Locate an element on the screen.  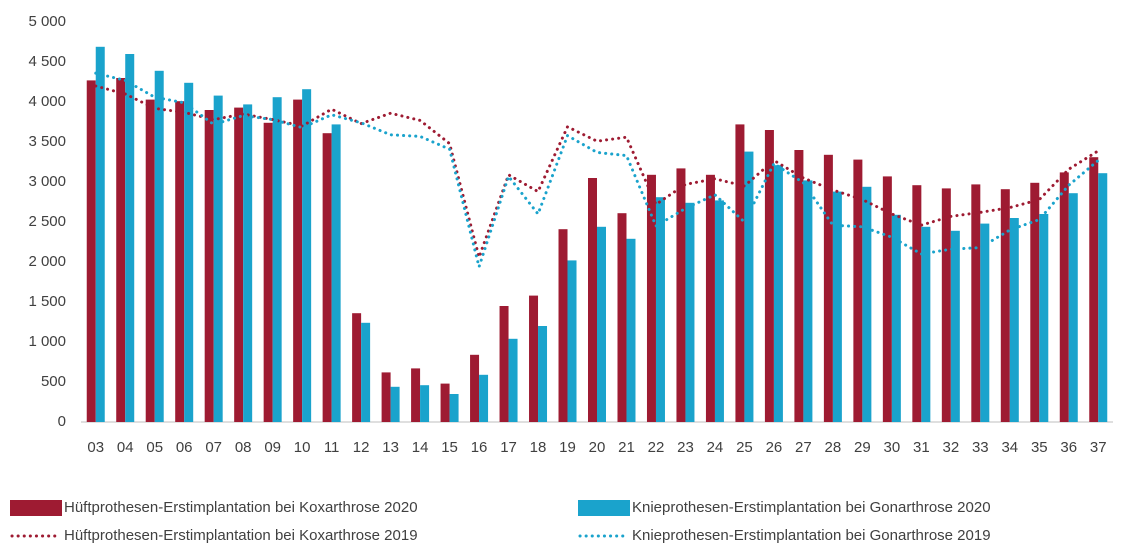
x-tick-label: 28 is located at coordinates (833, 447).